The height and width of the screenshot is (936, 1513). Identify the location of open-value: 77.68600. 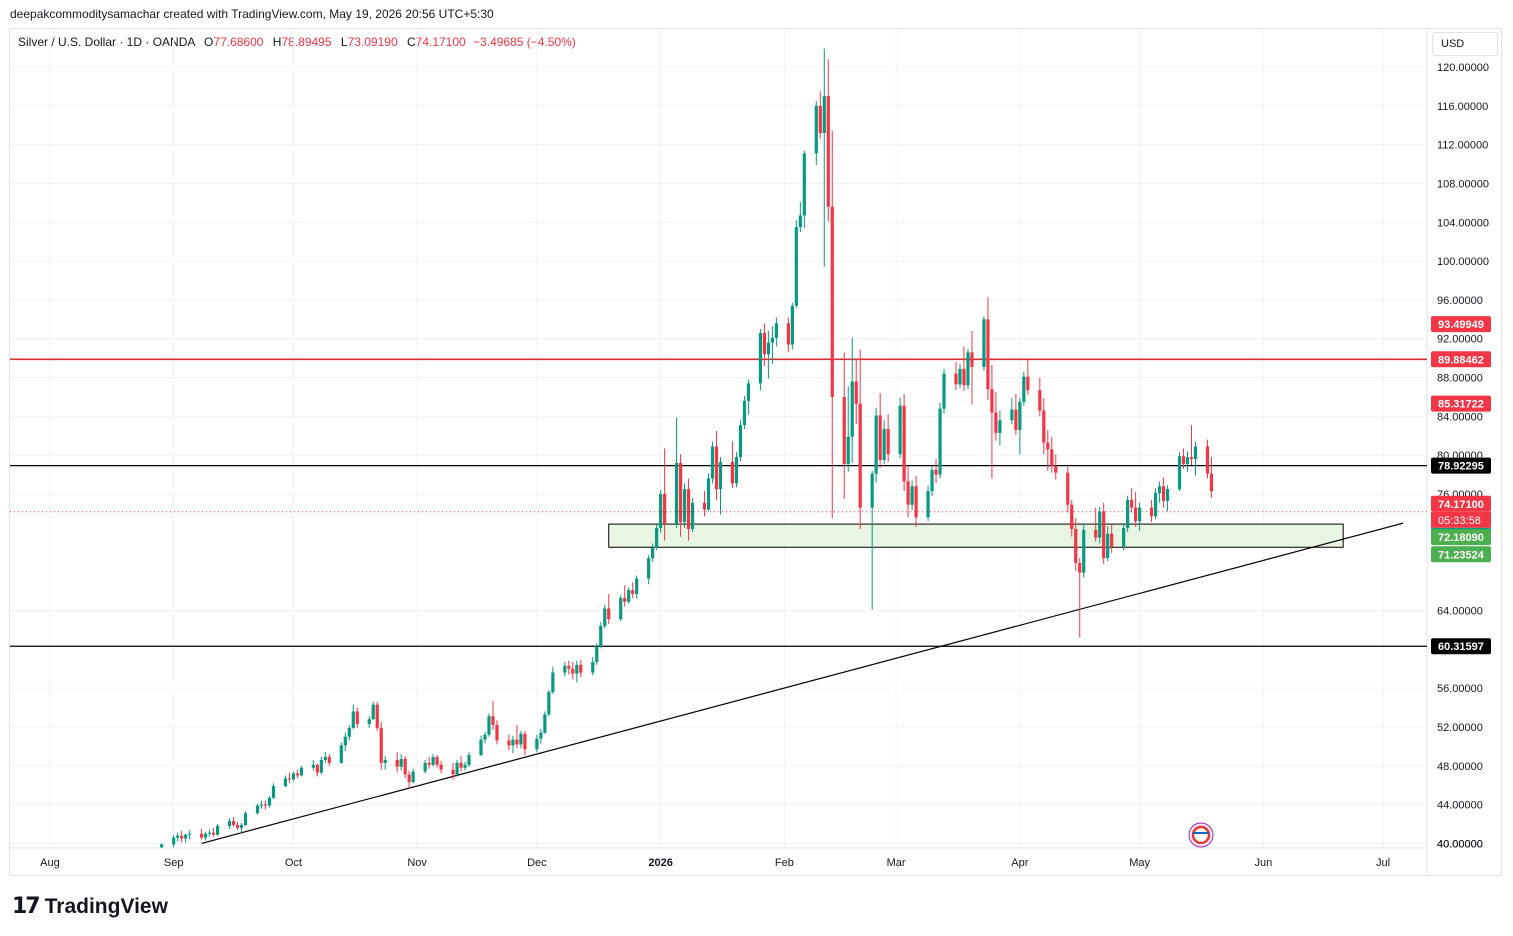
(238, 42).